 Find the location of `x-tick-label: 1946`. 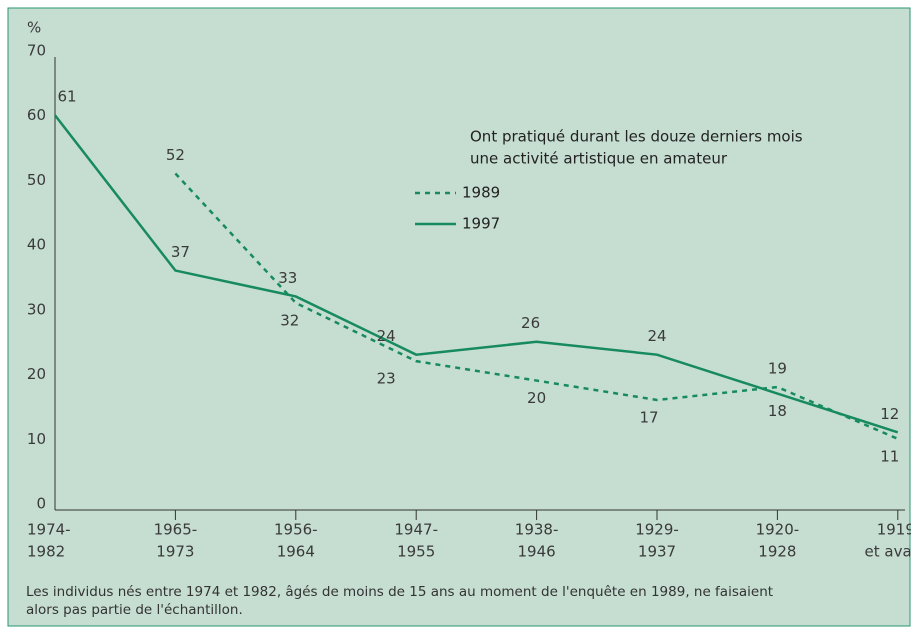

x-tick-label: 1946 is located at coordinates (537, 552).